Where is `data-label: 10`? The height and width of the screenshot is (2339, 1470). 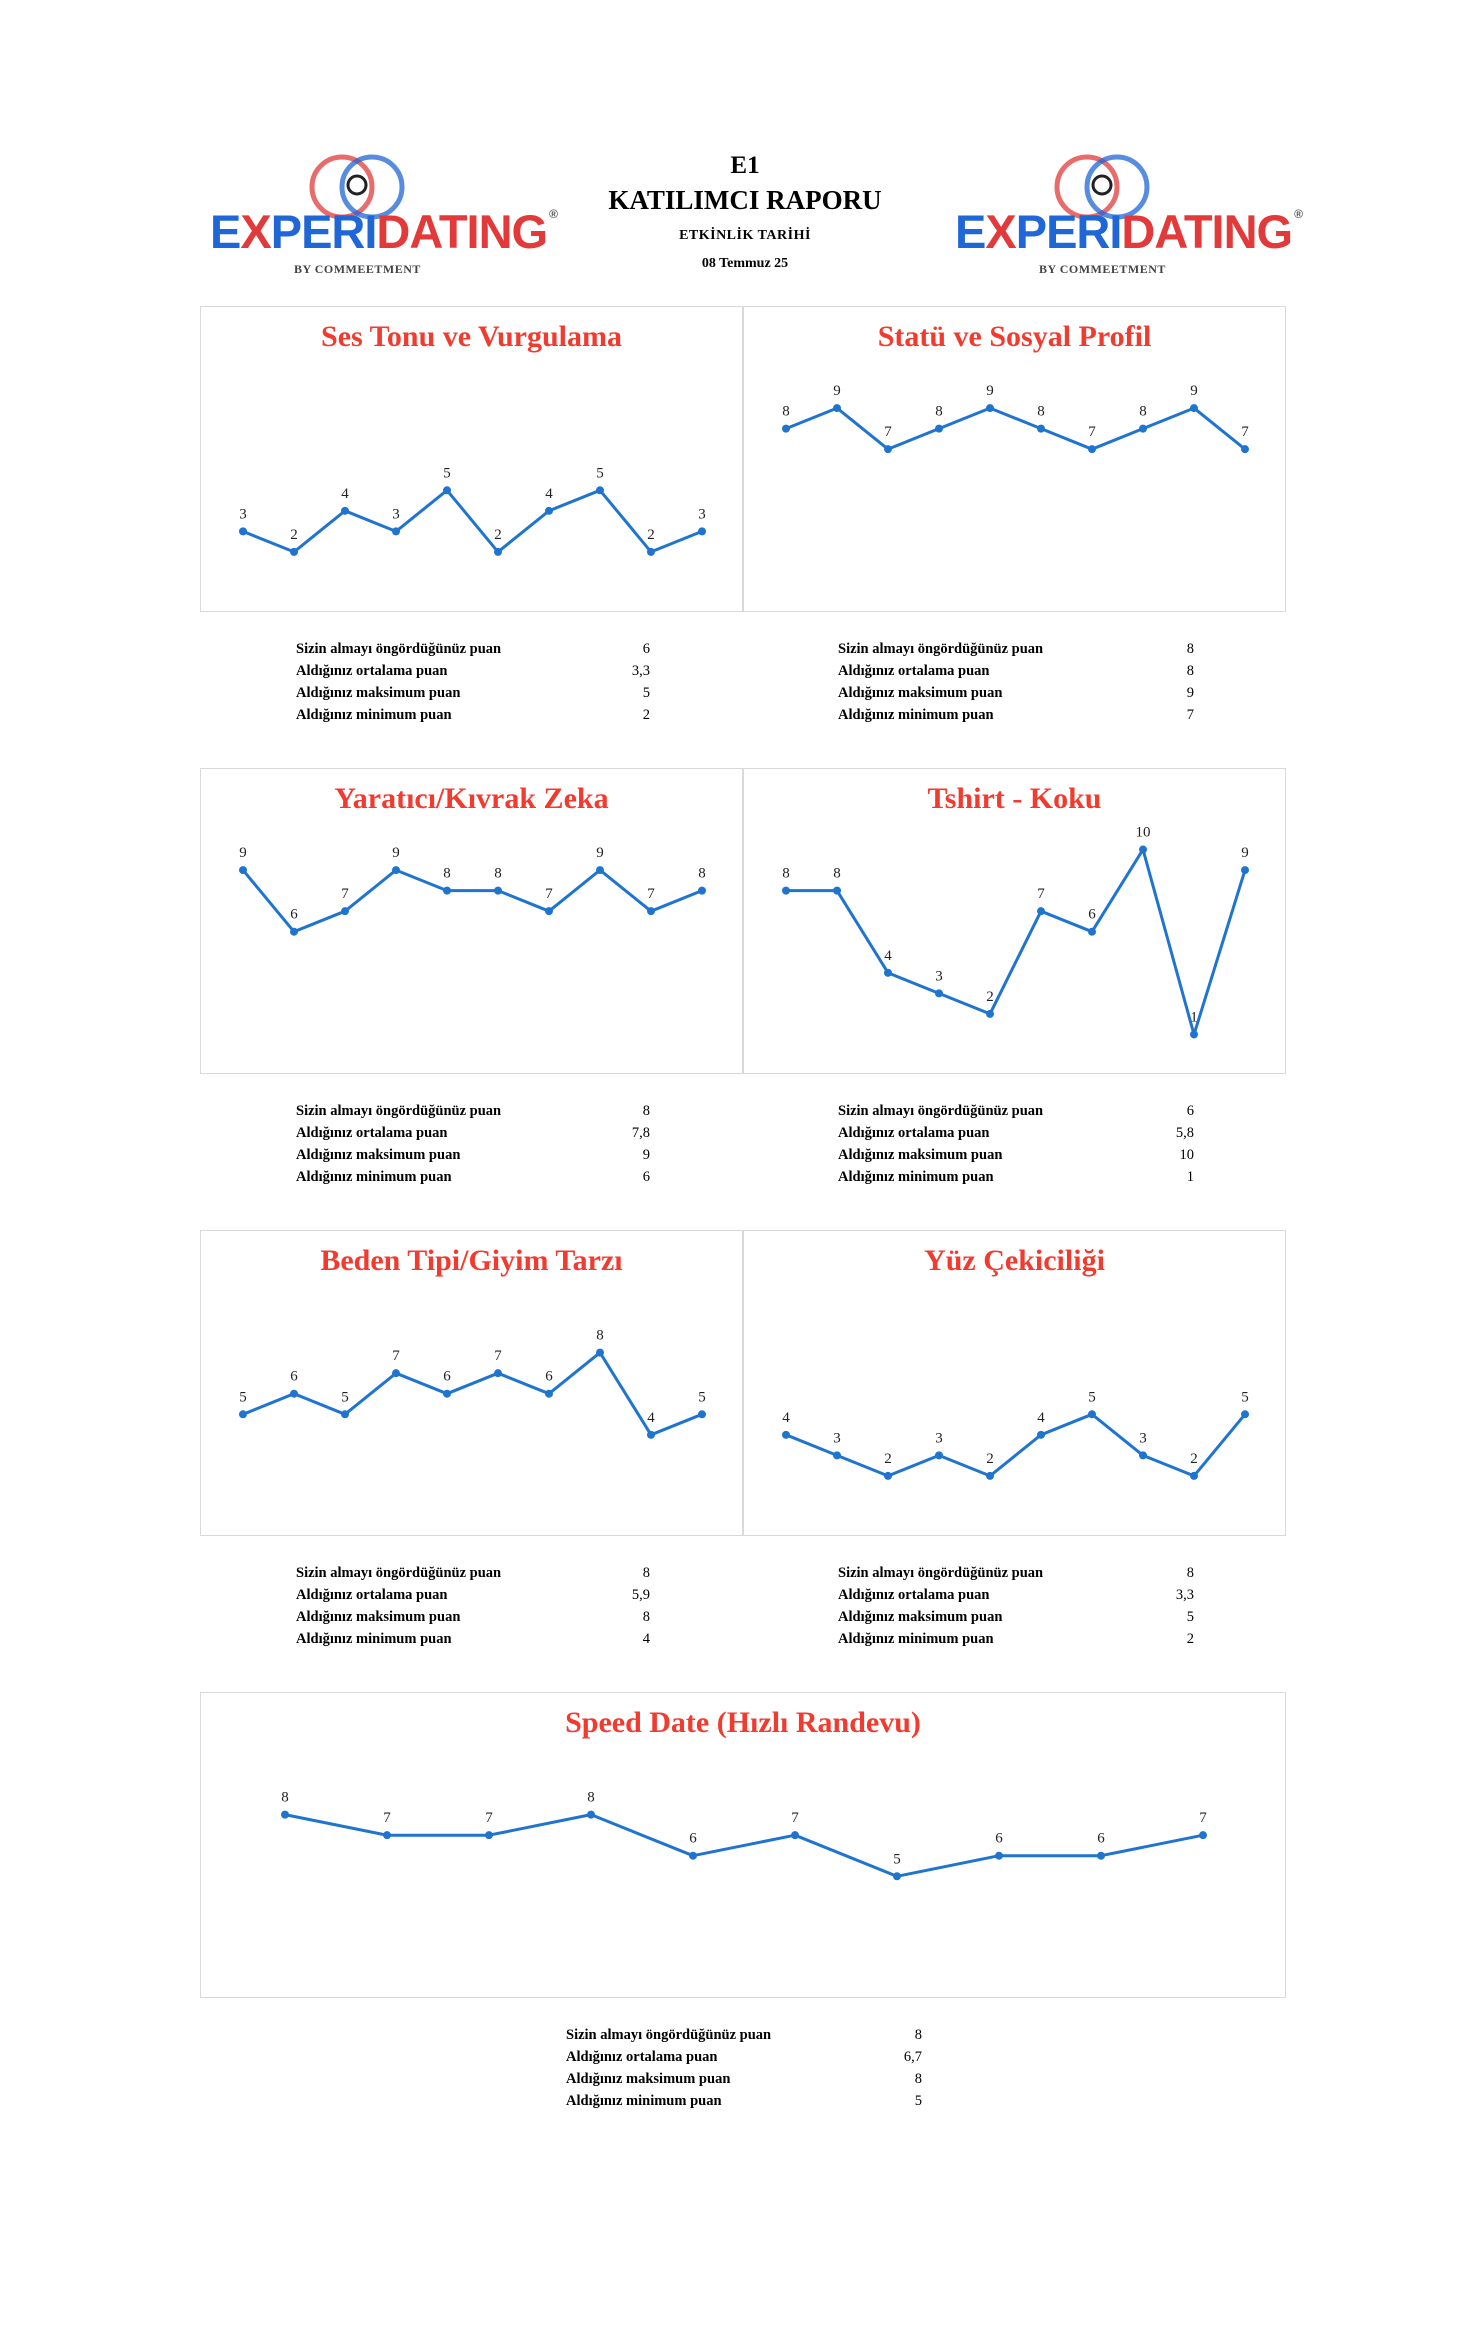
data-label: 10 is located at coordinates (1143, 833).